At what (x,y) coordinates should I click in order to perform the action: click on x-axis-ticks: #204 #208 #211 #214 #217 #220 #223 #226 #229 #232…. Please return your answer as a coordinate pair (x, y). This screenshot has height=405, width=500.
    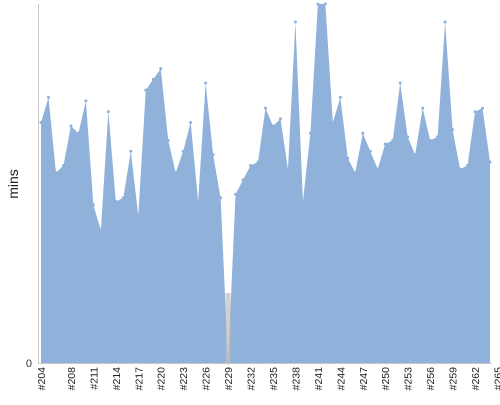
    Looking at the image, I should click on (268, 379).